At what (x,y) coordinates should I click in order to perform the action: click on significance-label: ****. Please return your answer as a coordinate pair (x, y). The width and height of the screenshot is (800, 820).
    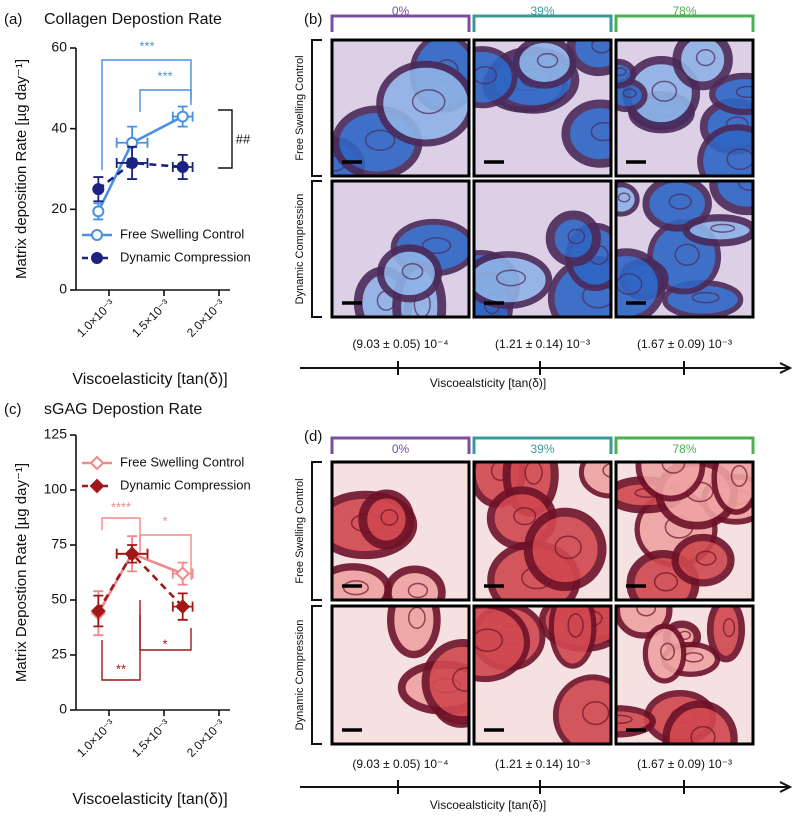
    Looking at the image, I should click on (121, 506).